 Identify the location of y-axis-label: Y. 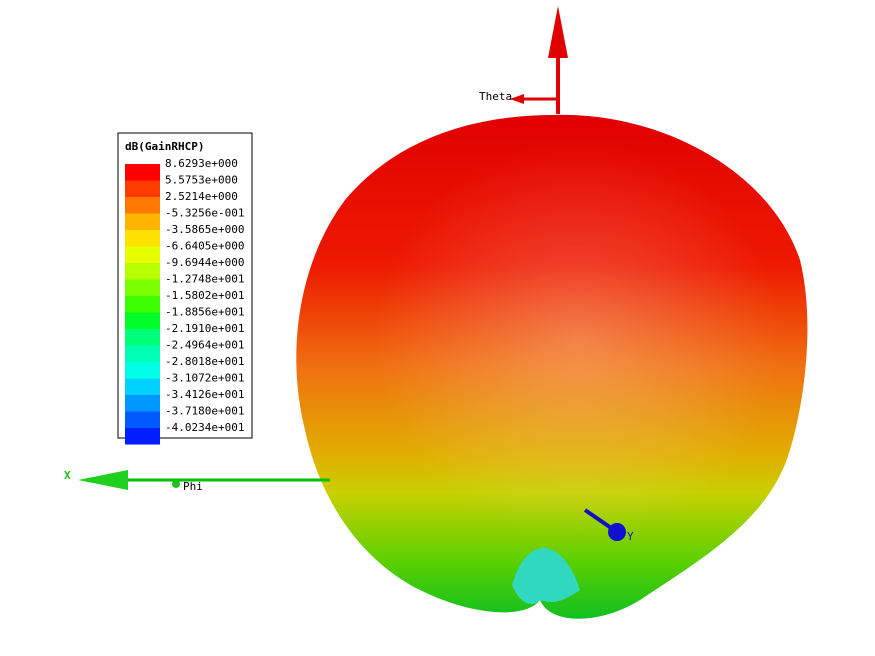
(630, 536).